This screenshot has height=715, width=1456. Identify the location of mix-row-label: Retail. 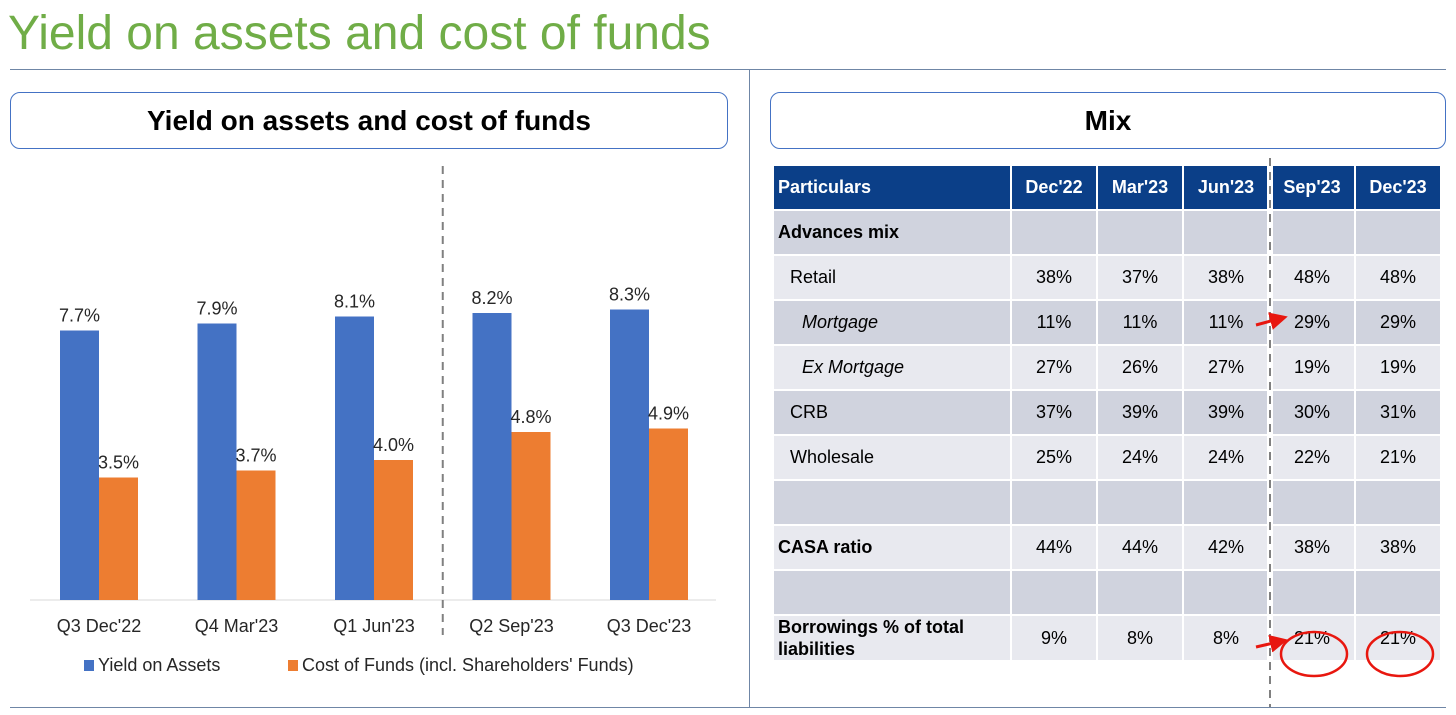
(892, 277).